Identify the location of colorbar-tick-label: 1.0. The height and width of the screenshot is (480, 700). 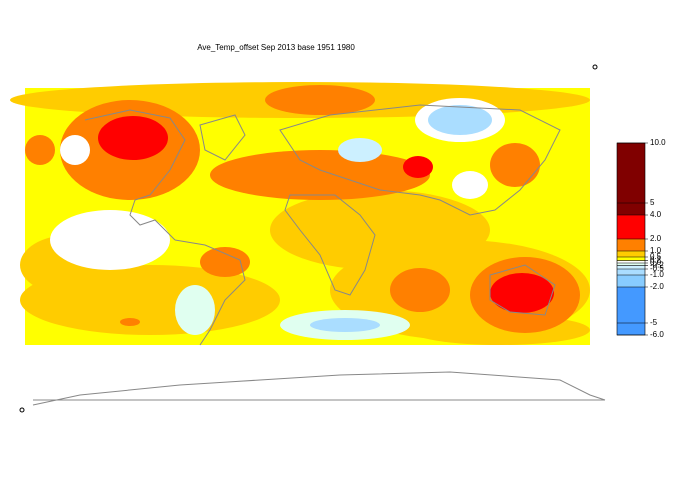
(656, 250).